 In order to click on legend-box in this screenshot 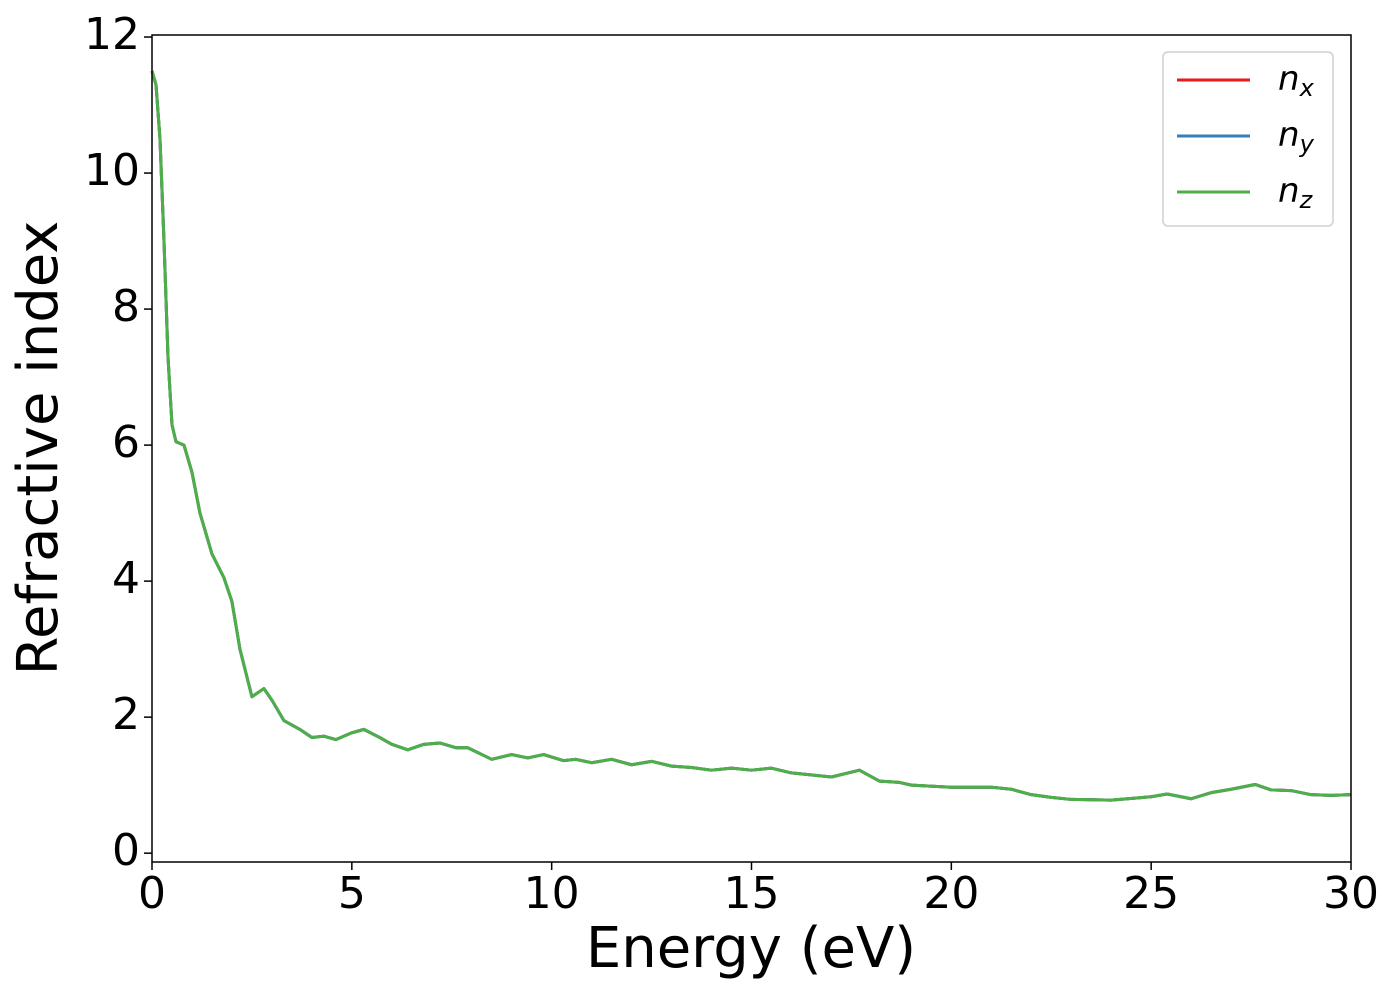, I will do `click(1248, 139)`.